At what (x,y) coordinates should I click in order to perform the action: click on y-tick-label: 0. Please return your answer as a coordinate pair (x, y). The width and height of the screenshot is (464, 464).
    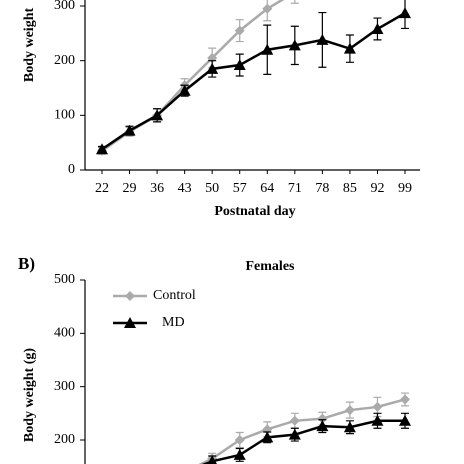
    Looking at the image, I should click on (71, 169).